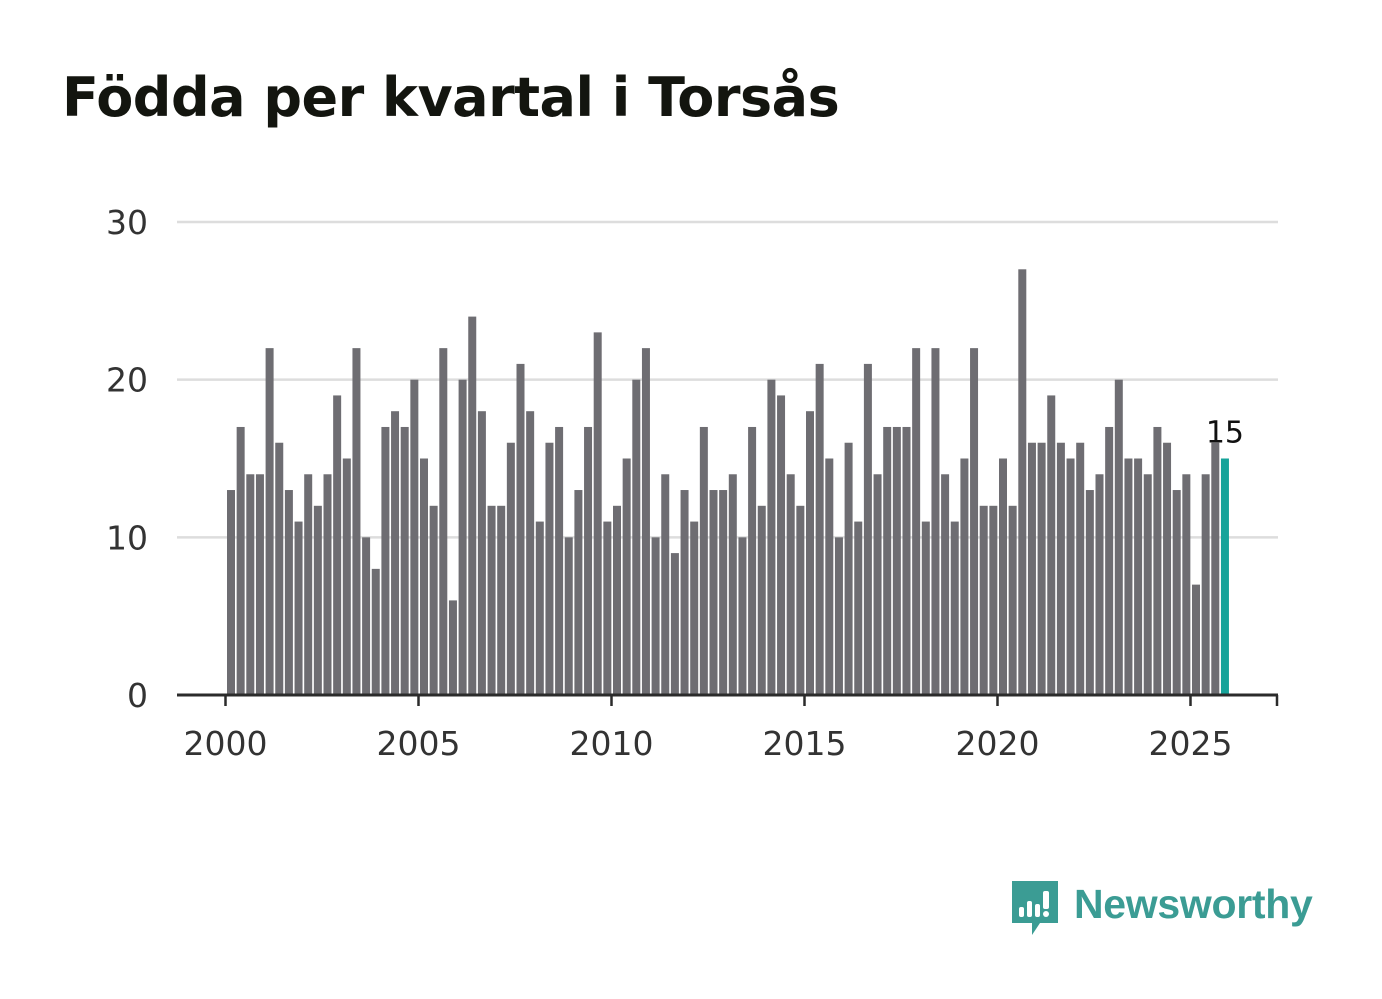 The image size is (1382, 999). I want to click on latest-value-label: 15, so click(1225, 433).